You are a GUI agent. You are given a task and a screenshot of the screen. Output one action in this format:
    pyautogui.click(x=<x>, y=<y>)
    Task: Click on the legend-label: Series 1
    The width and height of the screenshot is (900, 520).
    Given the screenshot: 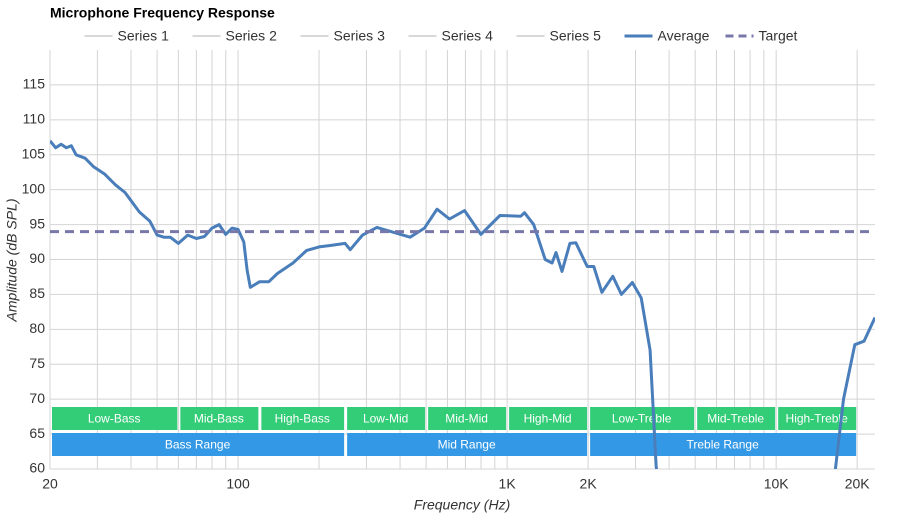 What is the action you would take?
    pyautogui.click(x=144, y=36)
    